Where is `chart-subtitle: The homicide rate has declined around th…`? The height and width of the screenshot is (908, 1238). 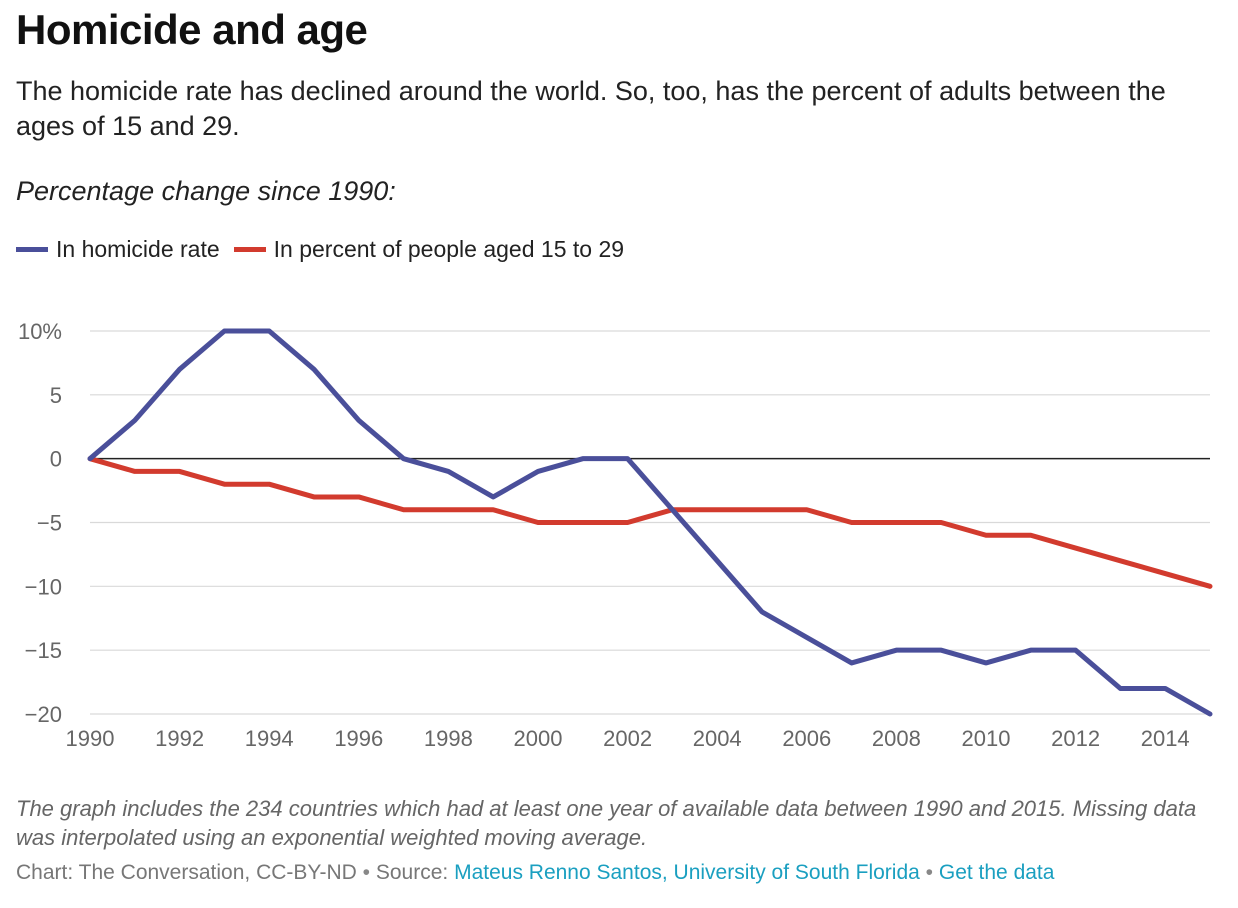
chart-subtitle: The homicide rate has declined around th… is located at coordinates (591, 108).